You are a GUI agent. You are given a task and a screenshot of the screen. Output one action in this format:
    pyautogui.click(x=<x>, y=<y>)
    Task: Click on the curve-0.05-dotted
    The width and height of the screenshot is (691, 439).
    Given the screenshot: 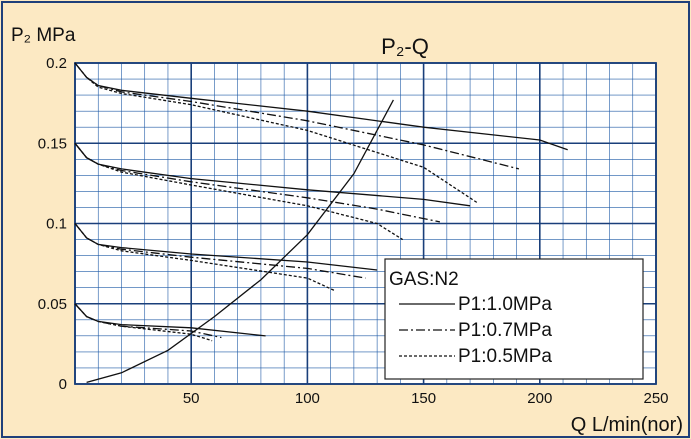 What is the action you would take?
    pyautogui.click(x=143, y=322)
    